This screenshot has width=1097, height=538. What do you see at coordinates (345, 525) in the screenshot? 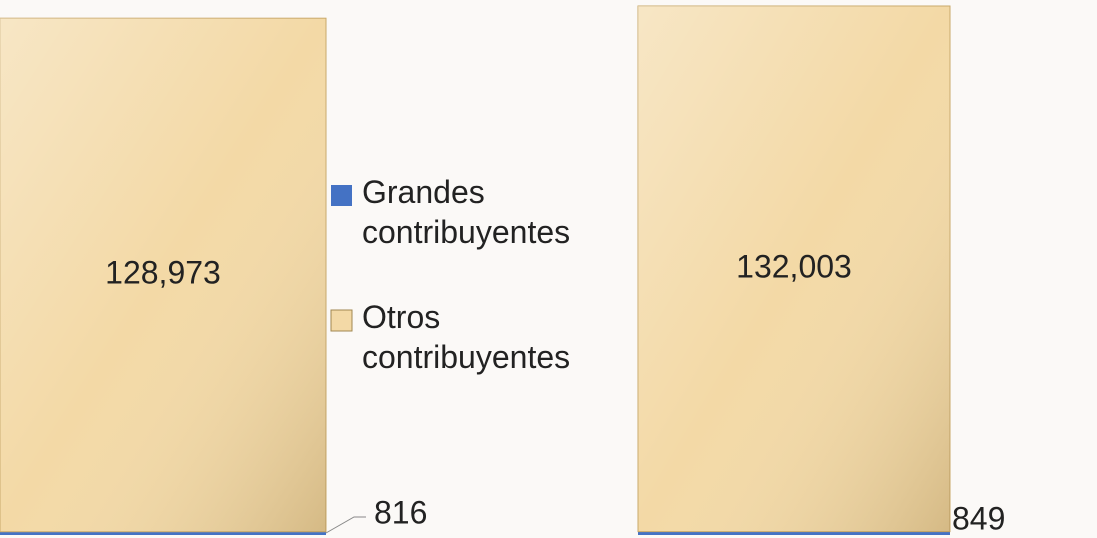
I see `leader-line` at bounding box center [345, 525].